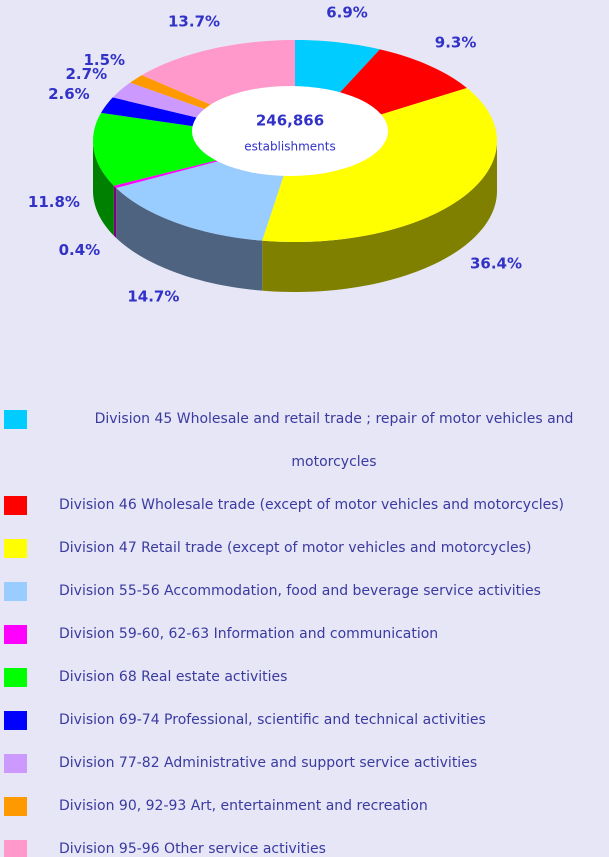 This screenshot has height=857, width=609. I want to click on data-label: 11.8%, so click(54, 202).